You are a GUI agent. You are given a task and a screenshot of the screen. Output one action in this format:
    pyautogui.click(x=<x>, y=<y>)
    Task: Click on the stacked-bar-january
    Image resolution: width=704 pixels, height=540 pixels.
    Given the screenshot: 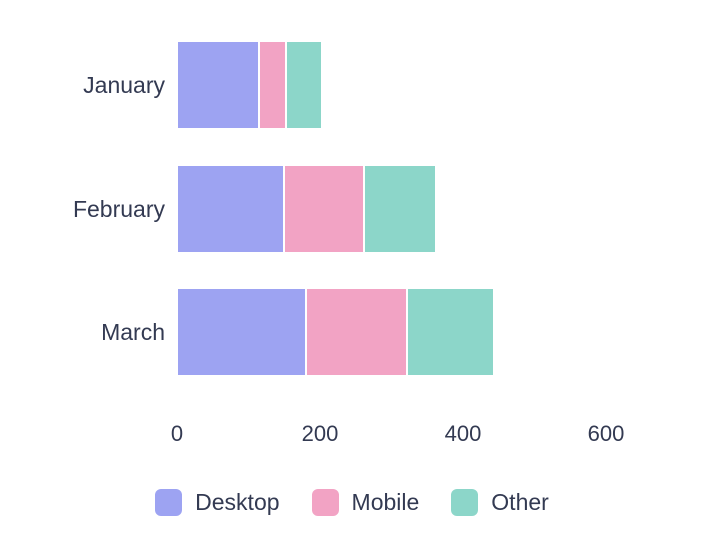 What is the action you would take?
    pyautogui.click(x=250, y=85)
    